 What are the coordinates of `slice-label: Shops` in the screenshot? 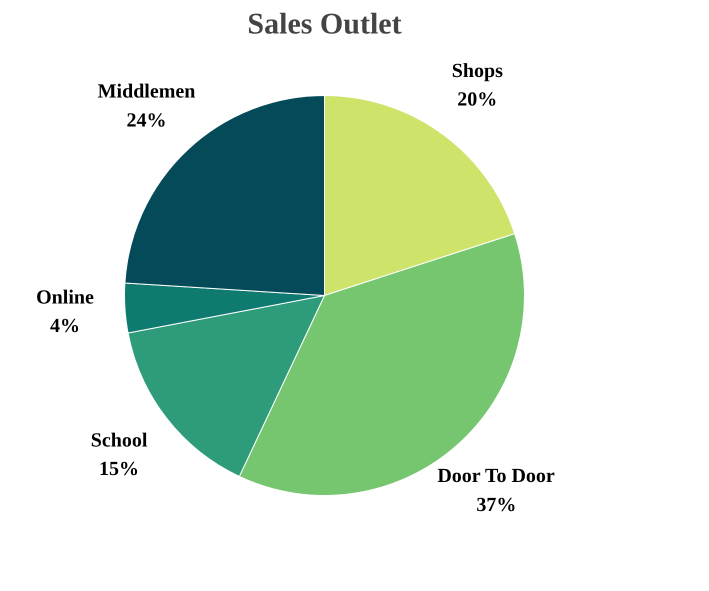 It's located at (478, 71).